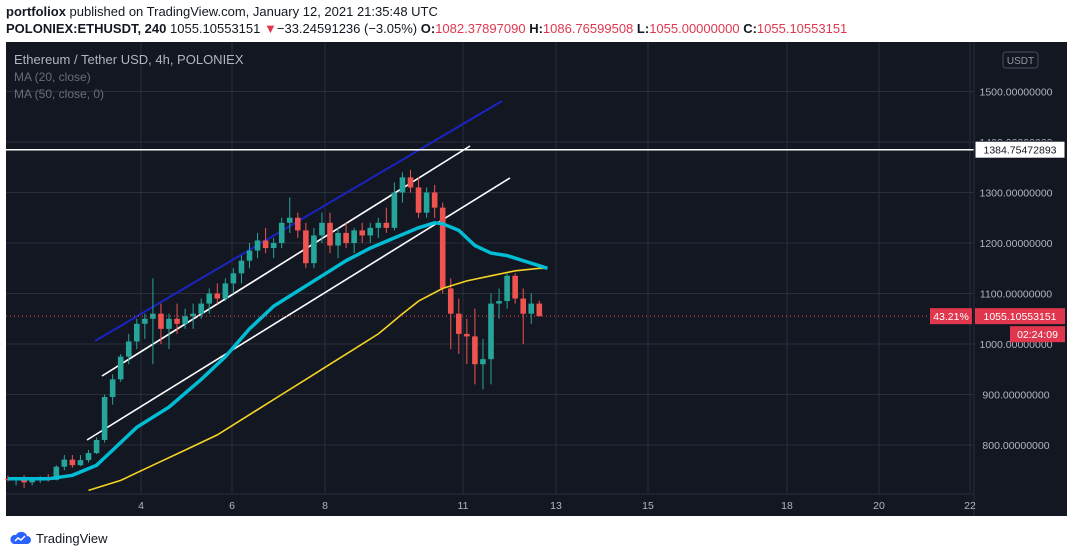  Describe the element at coordinates (52, 77) in the screenshot. I see `legend-ma20: MA (20, close)` at that location.